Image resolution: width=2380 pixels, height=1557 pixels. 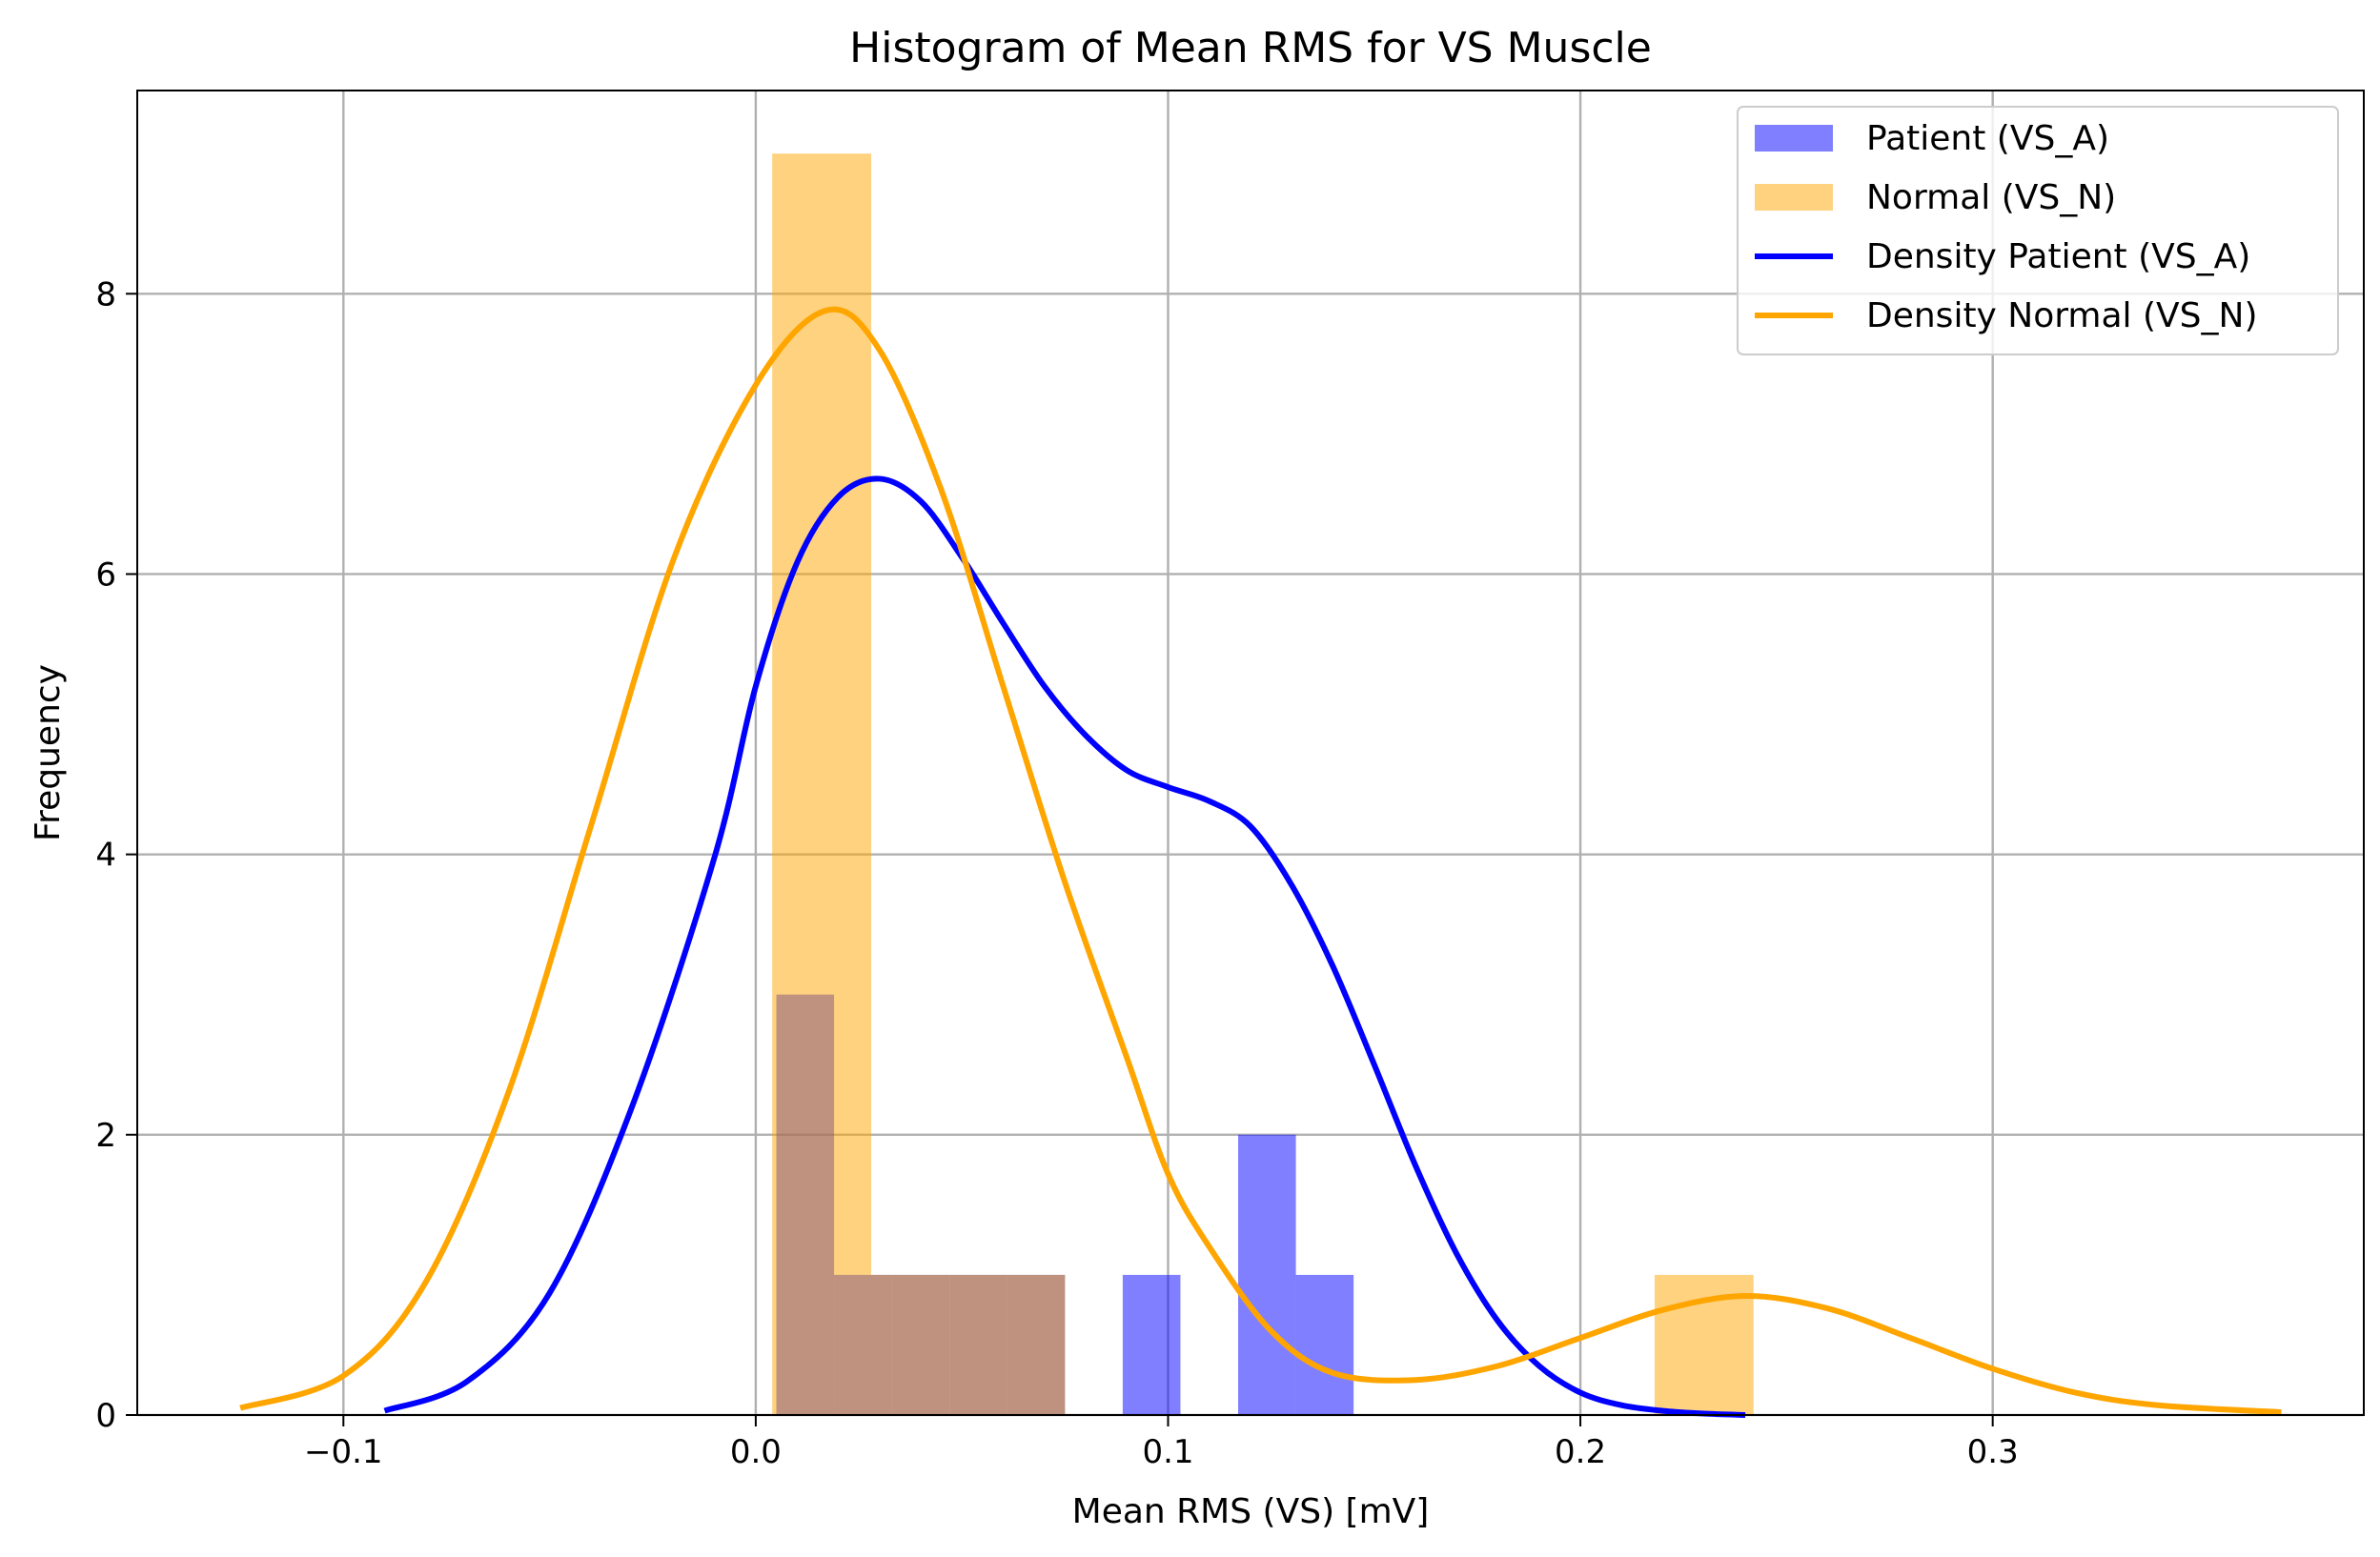 What do you see at coordinates (1251, 1511) in the screenshot?
I see `x-axis-label: Mean RMS (VS) [mV]` at bounding box center [1251, 1511].